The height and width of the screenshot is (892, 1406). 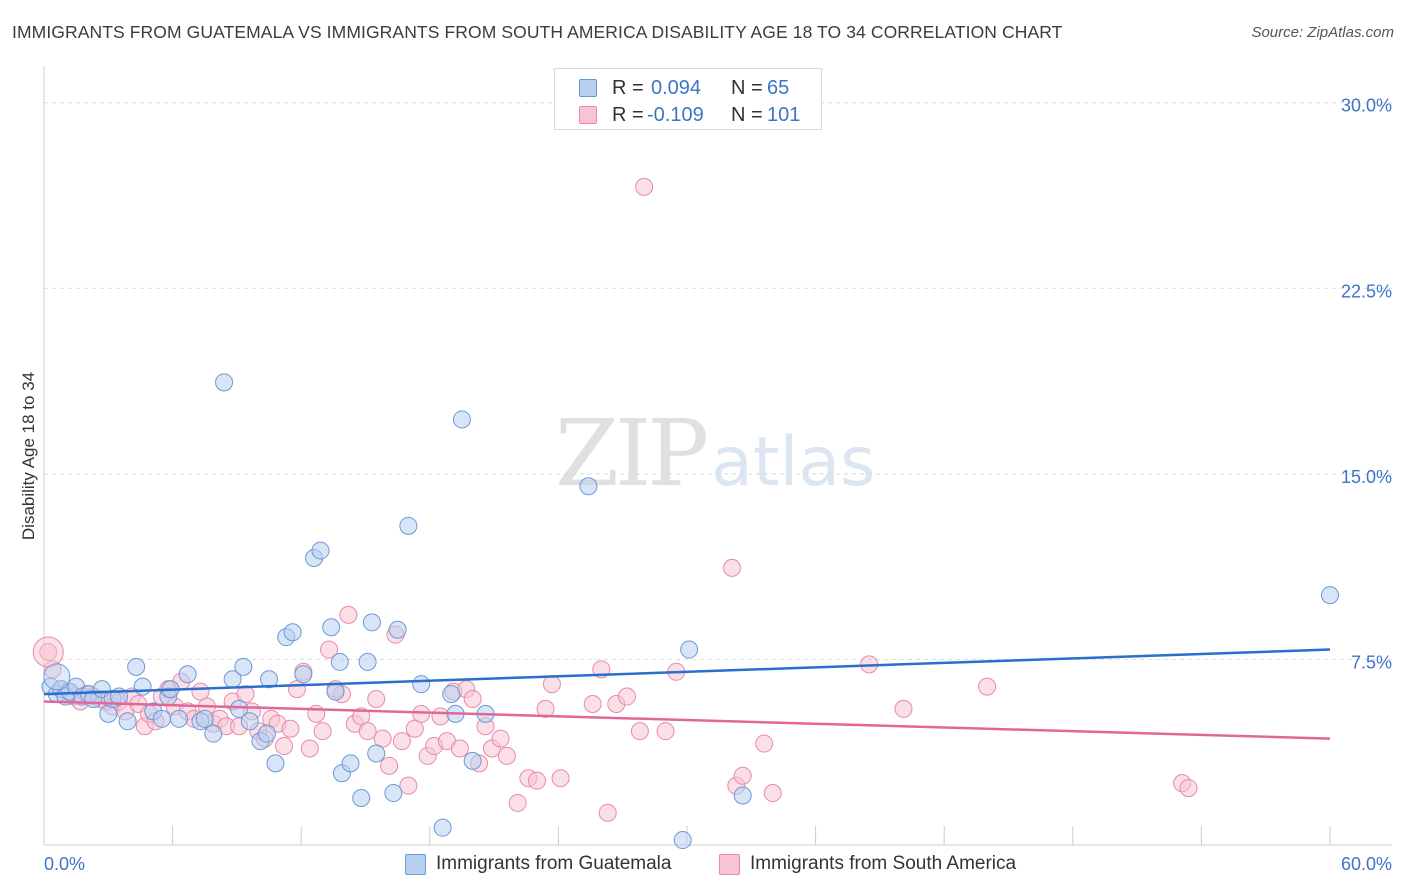 I want to click on legend-r-value: 0.094, so click(x=676, y=88).